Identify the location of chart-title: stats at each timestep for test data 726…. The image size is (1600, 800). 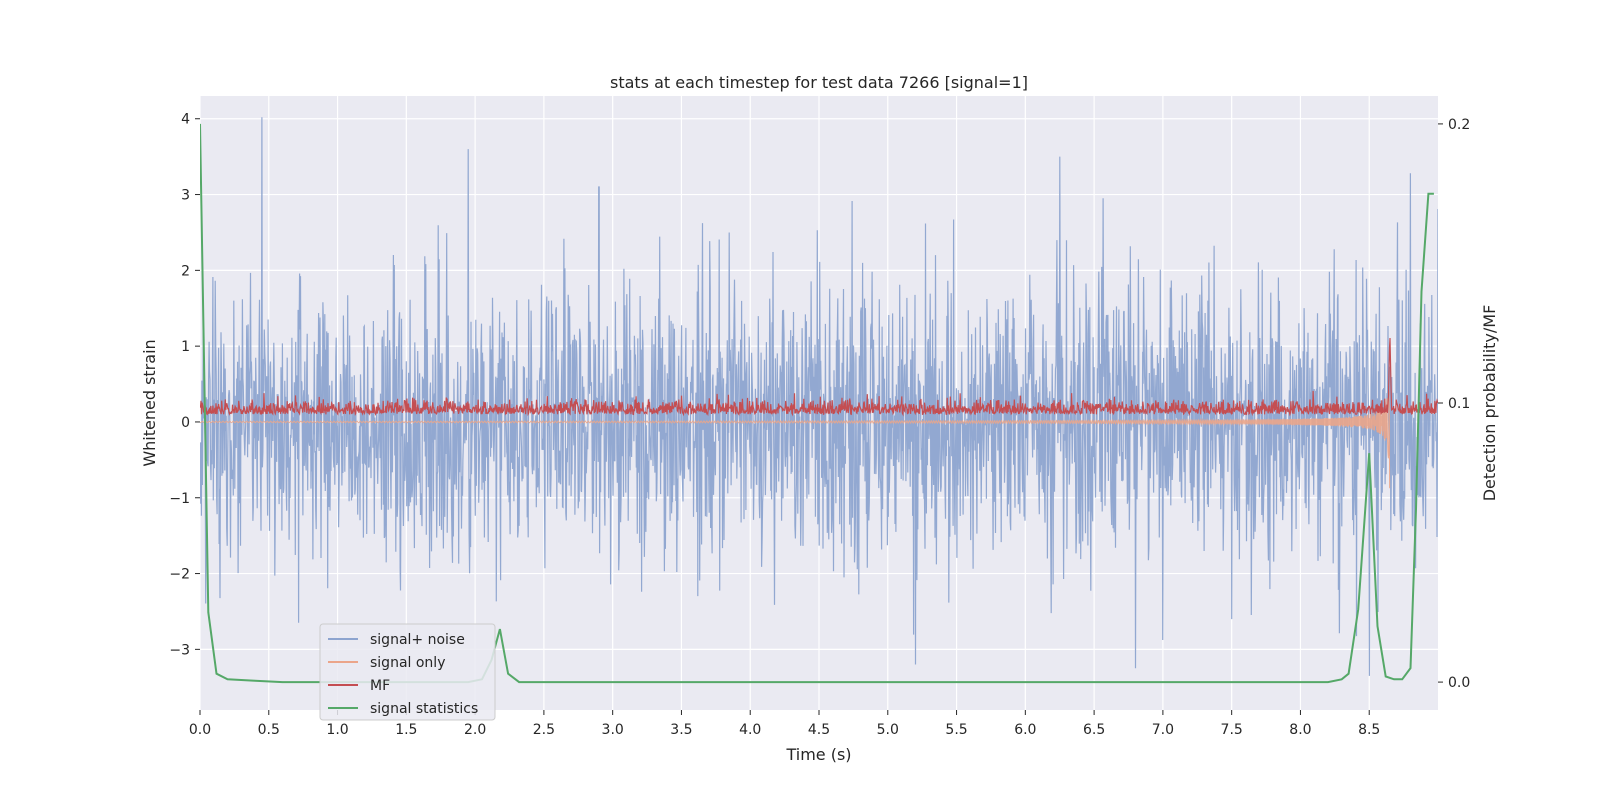
(819, 82).